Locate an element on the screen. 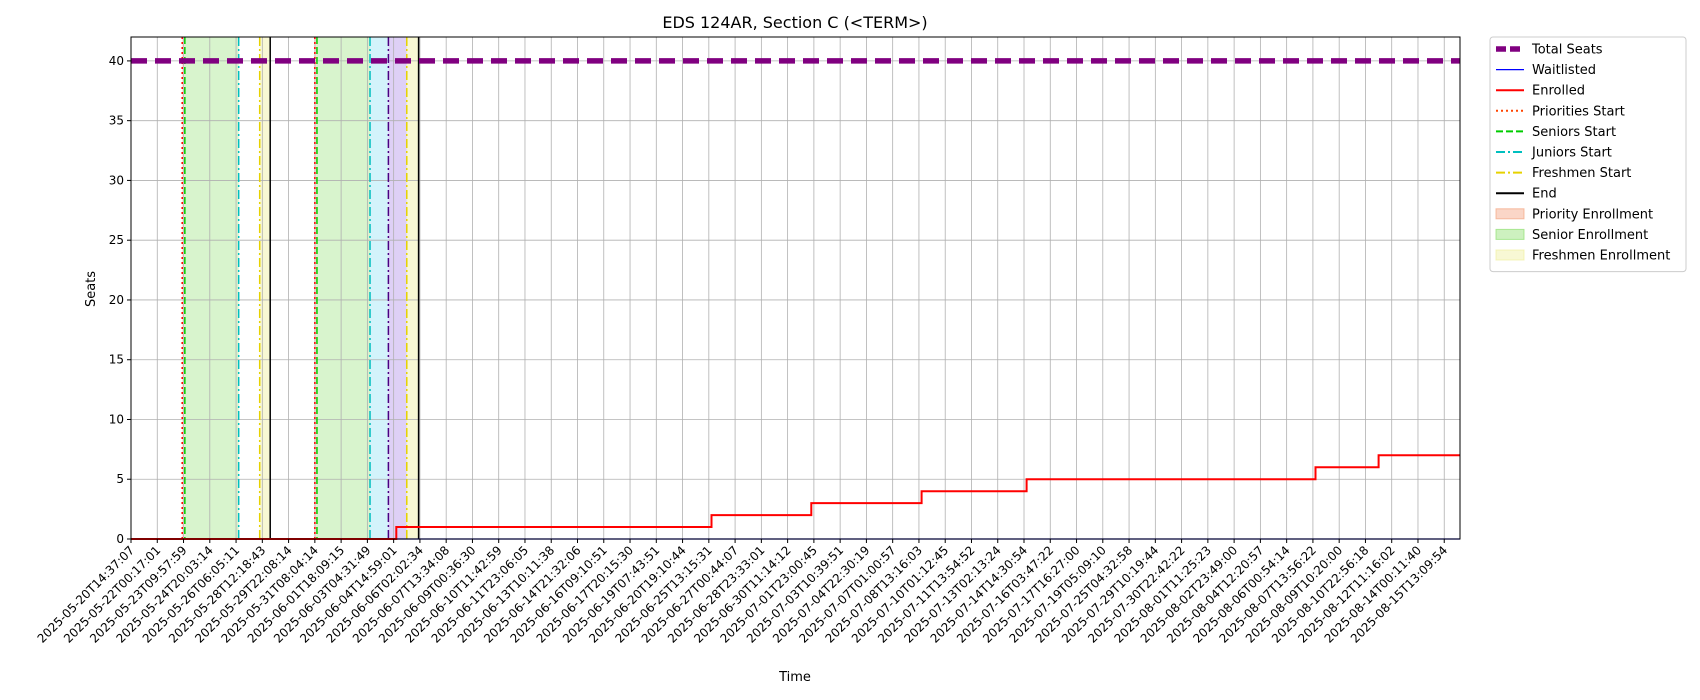 The image size is (1700, 700). y-tick-label: 20 is located at coordinates (116, 300).